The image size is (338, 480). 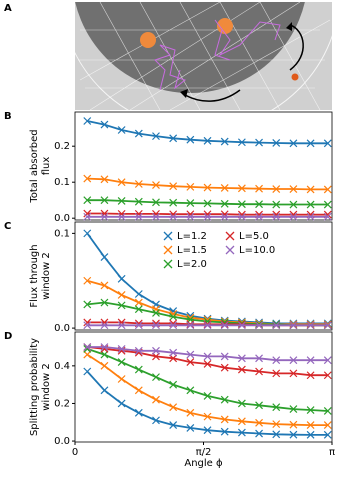 I want to click on arrow-head, so click(x=289, y=26).